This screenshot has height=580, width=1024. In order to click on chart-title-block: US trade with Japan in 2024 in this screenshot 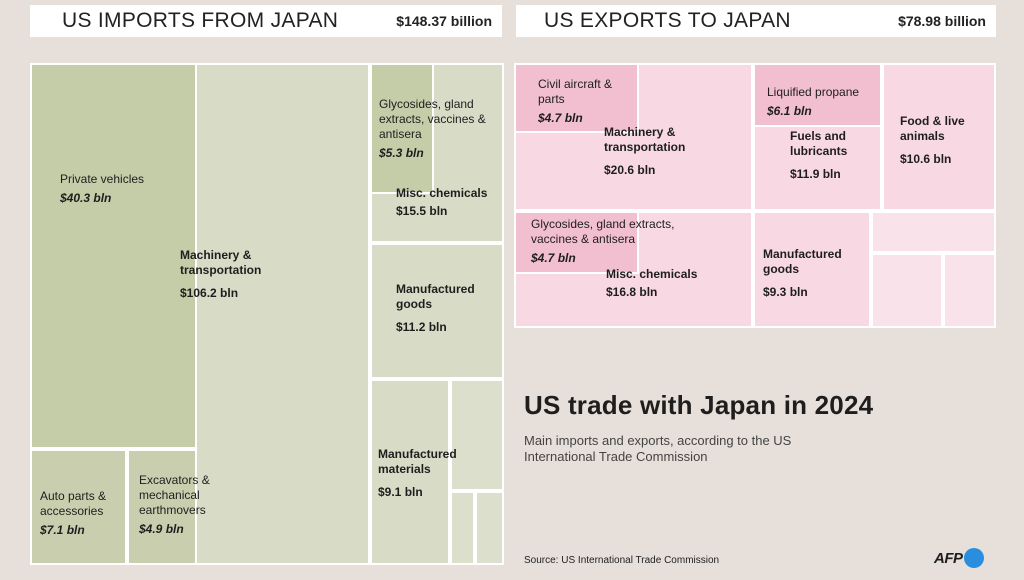, I will do `click(698, 405)`.